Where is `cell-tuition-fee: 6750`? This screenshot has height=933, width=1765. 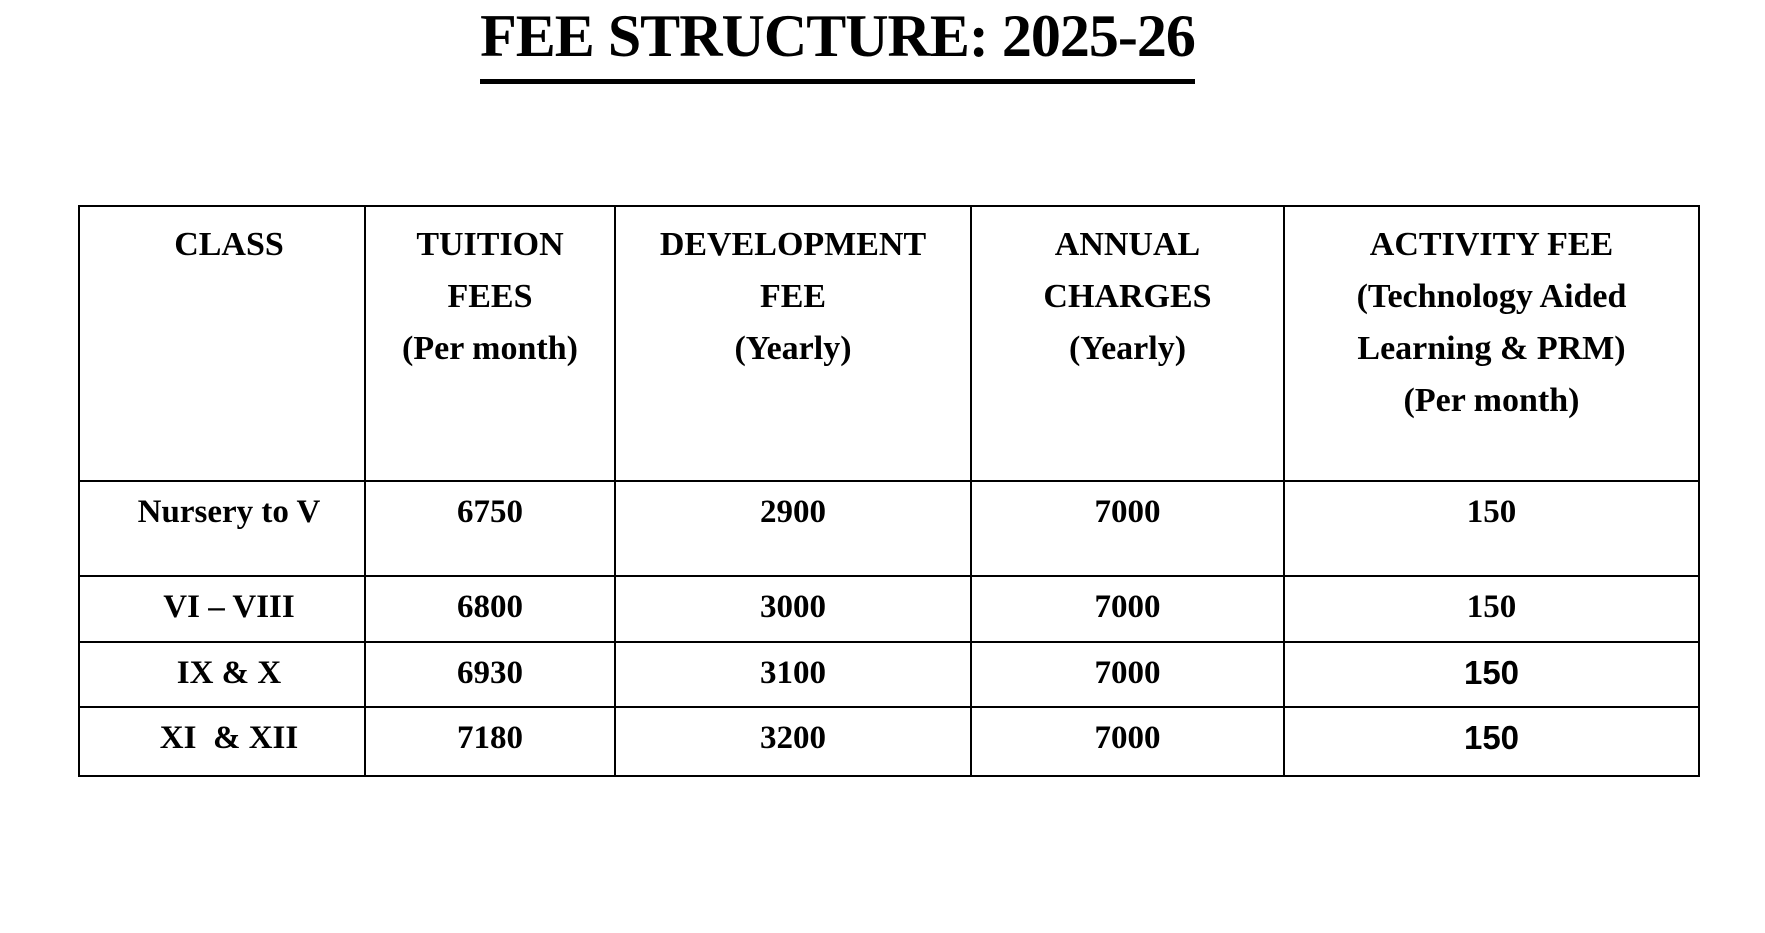
cell-tuition-fee: 6750 is located at coordinates (490, 528).